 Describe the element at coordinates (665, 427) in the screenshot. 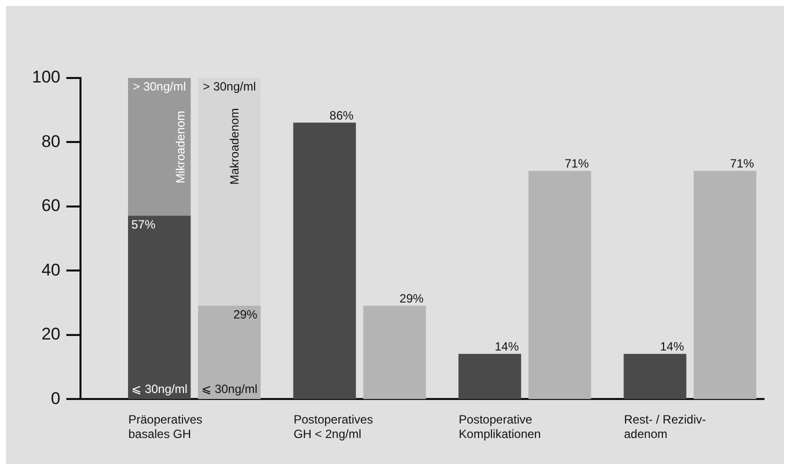

I see `x-tick-label: Rest- / Rezidiv- adenom` at that location.